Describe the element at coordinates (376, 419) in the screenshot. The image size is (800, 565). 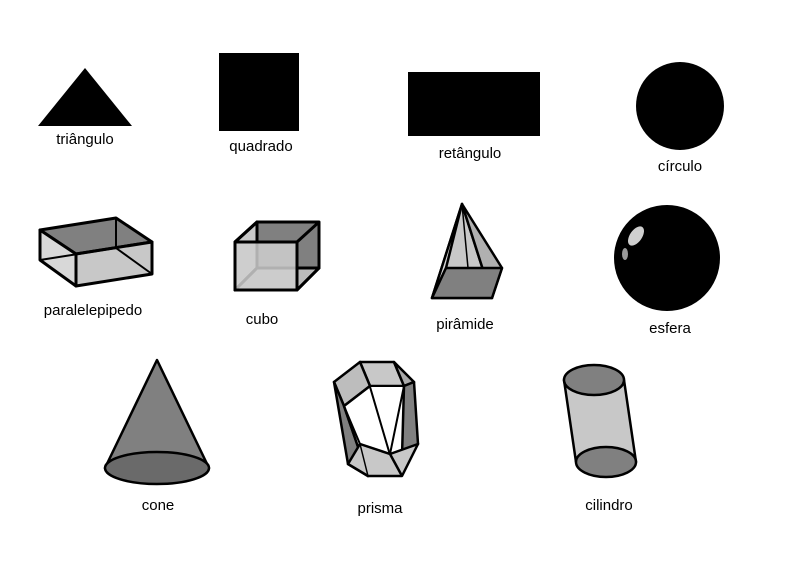
I see `prism-shape` at that location.